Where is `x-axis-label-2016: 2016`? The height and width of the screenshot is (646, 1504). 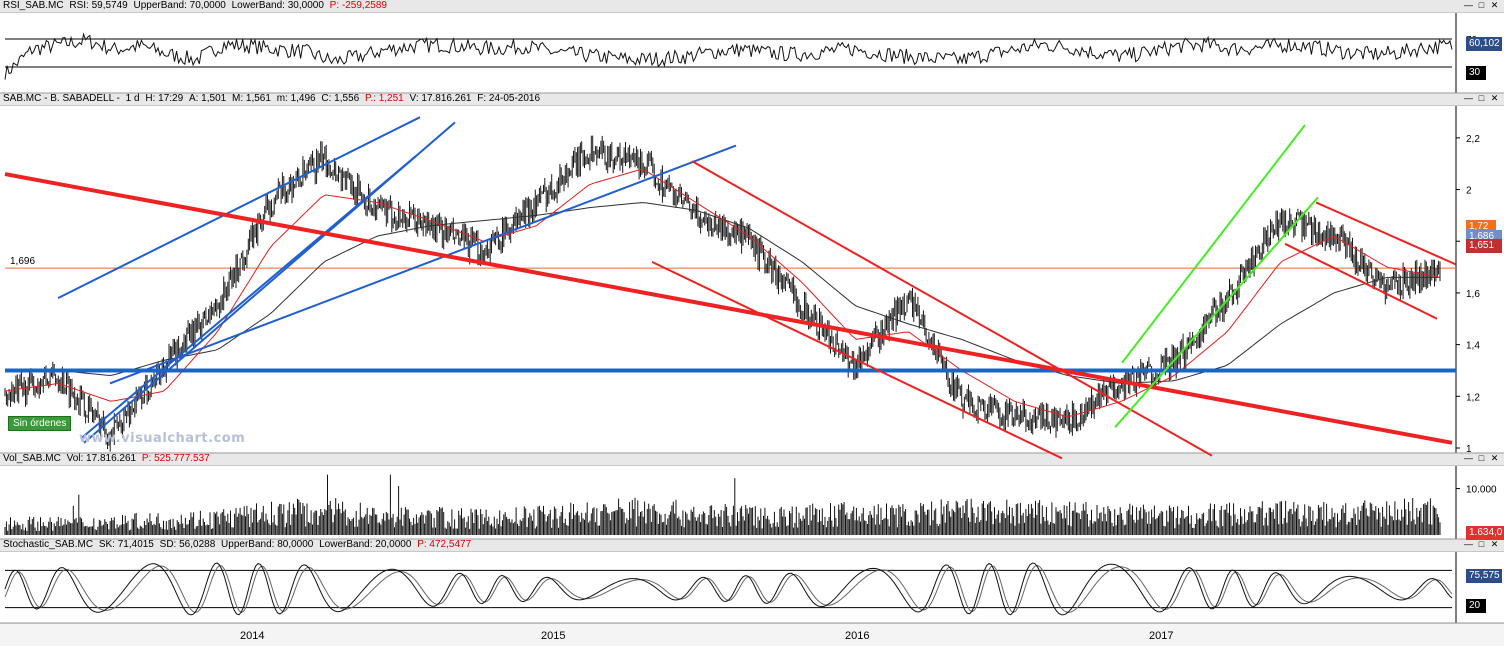 x-axis-label-2016: 2016 is located at coordinates (857, 636).